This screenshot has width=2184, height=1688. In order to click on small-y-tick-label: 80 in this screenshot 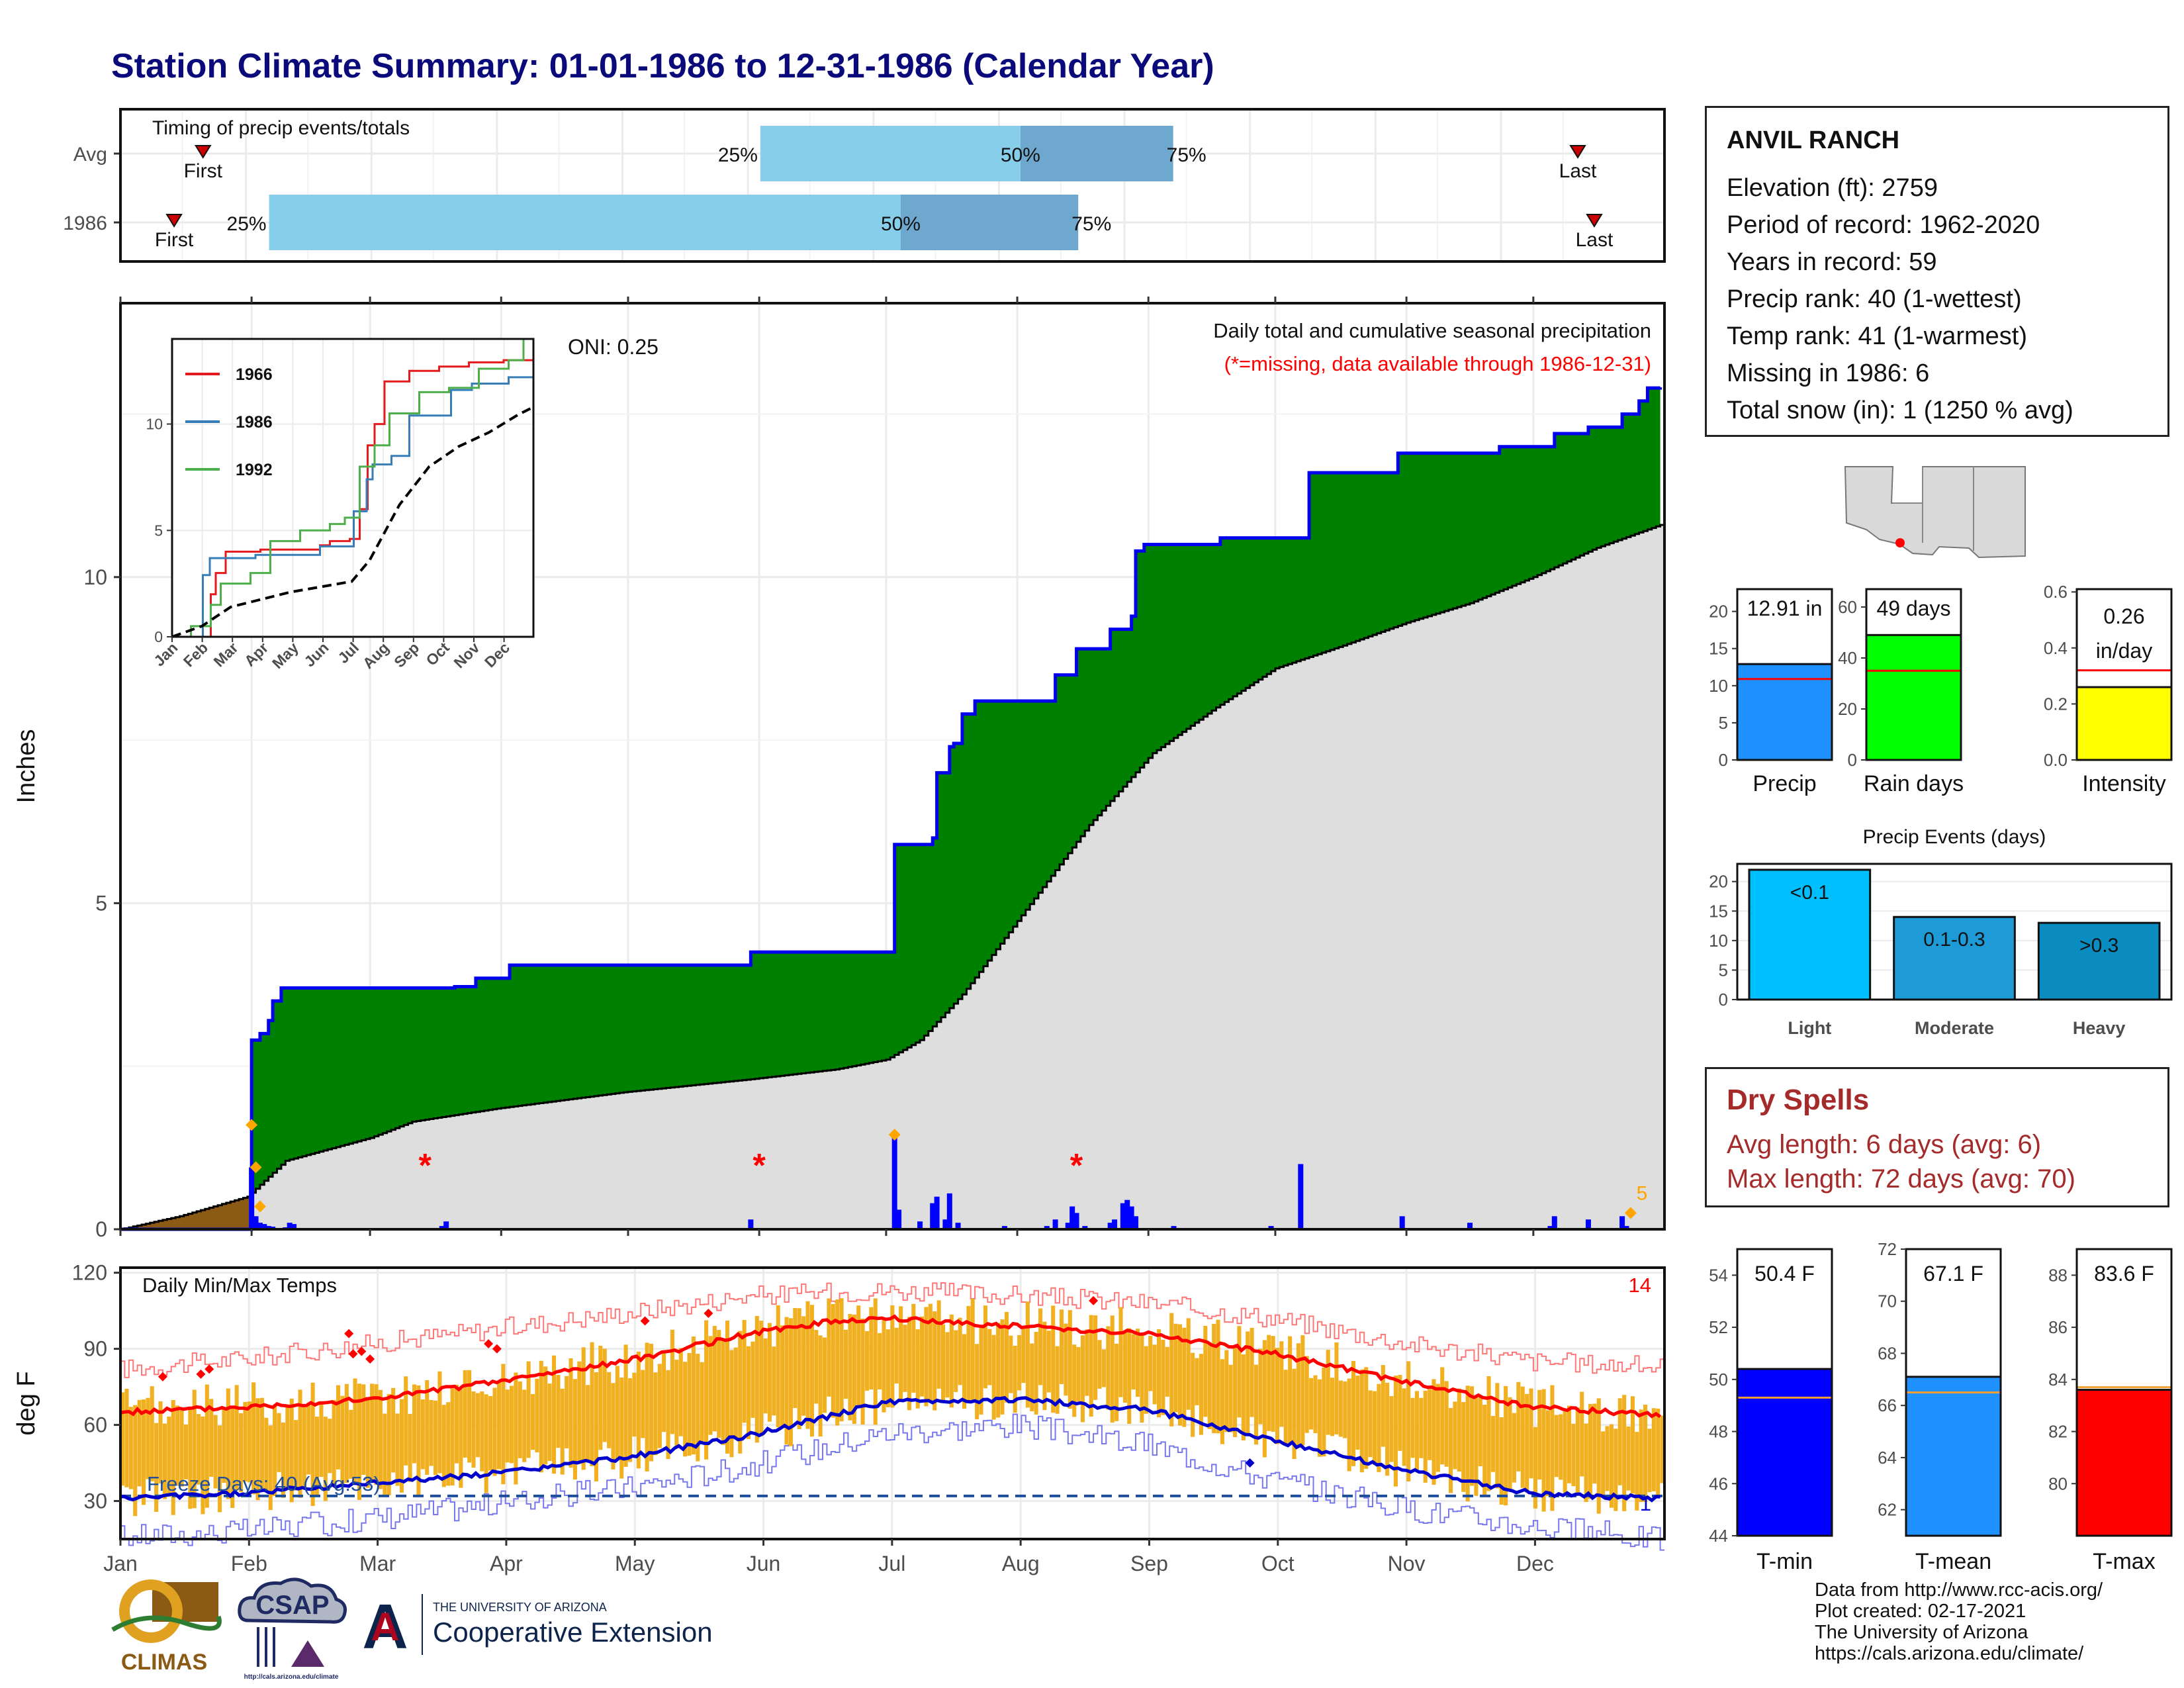, I will do `click(2058, 1483)`.